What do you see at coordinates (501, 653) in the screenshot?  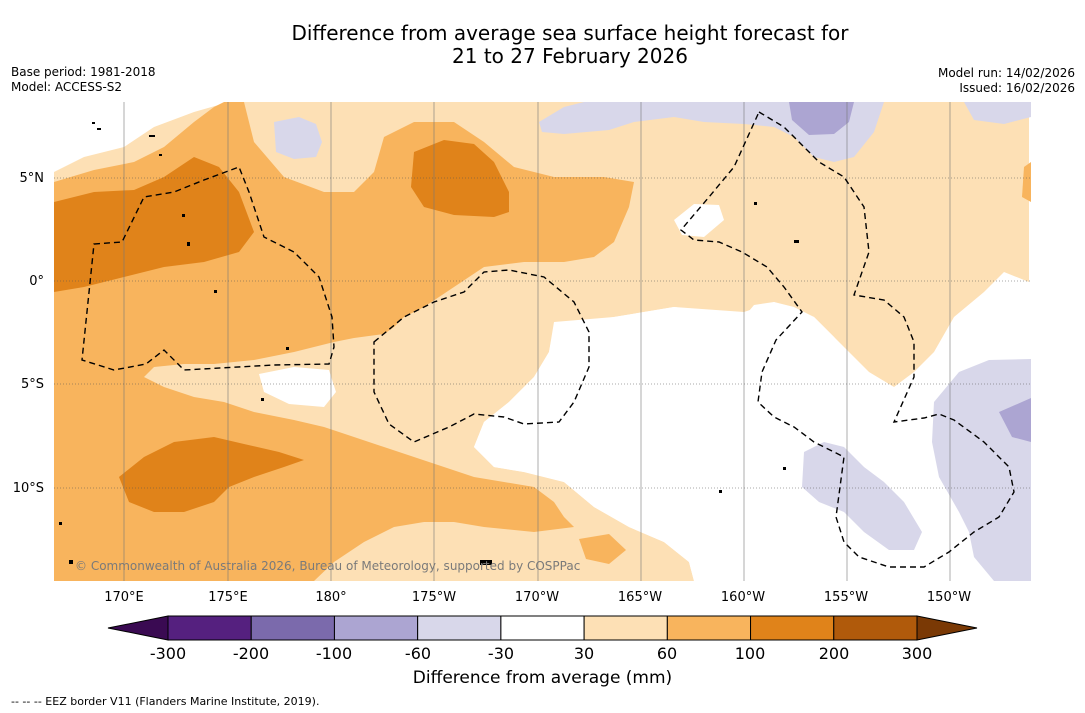 I see `legend-tick-label: -30` at bounding box center [501, 653].